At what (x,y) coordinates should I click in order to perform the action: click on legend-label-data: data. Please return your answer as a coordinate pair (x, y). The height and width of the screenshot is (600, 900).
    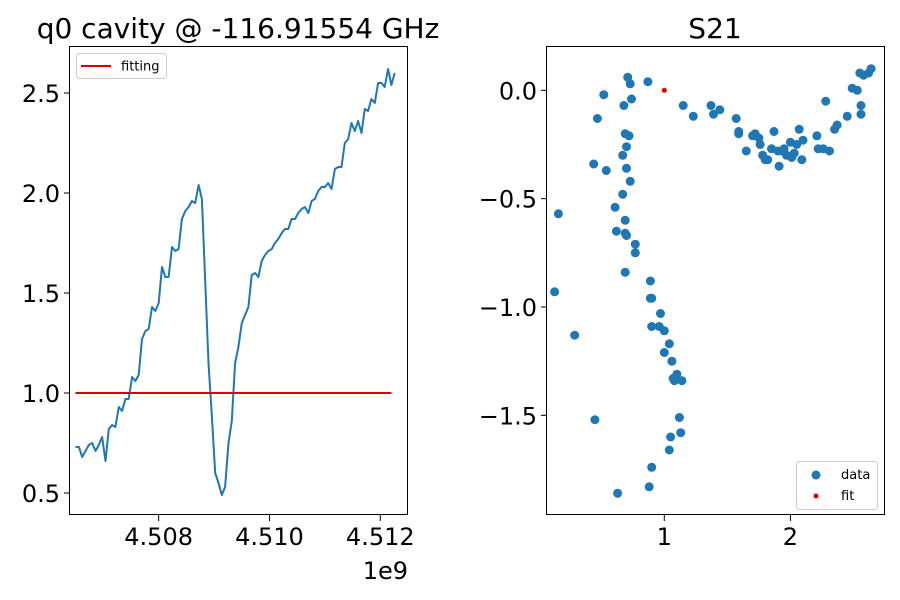
    Looking at the image, I should click on (855, 475).